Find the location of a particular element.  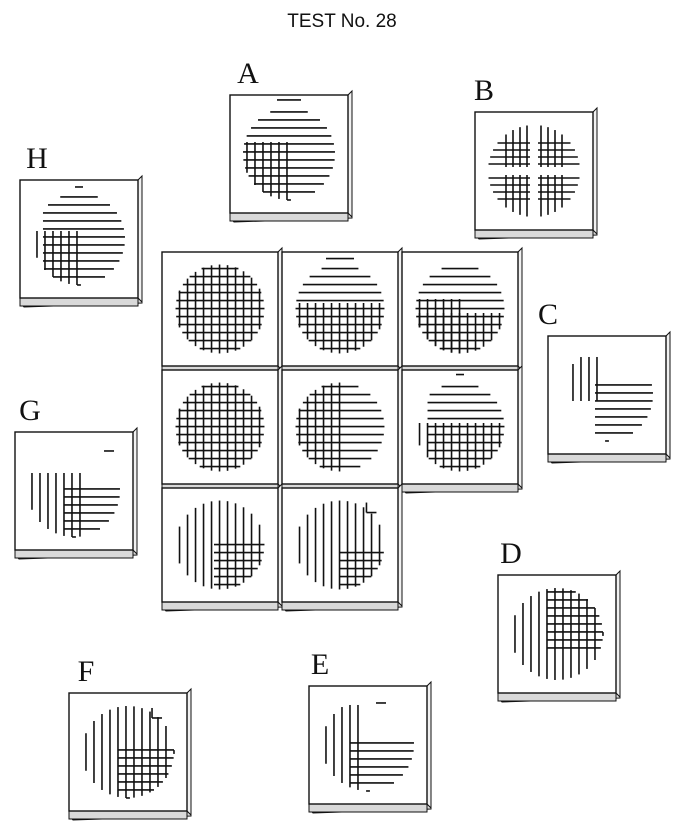

option-letter: D is located at coordinates (511, 553).